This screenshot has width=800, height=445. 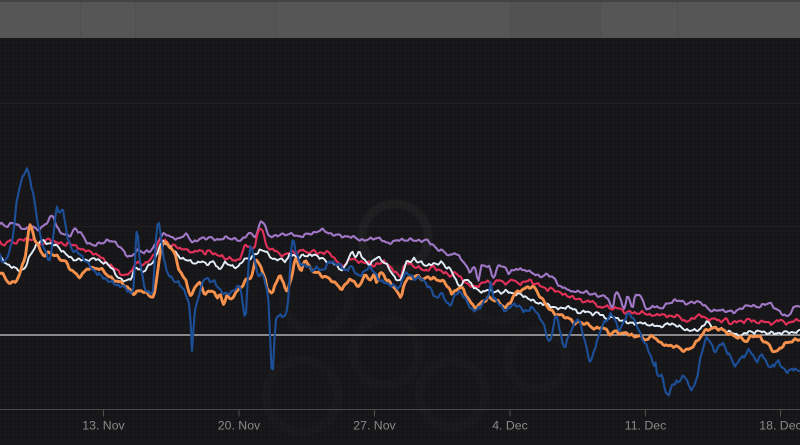 What do you see at coordinates (374, 426) in the screenshot?
I see `svg-text: 27. Nov` at bounding box center [374, 426].